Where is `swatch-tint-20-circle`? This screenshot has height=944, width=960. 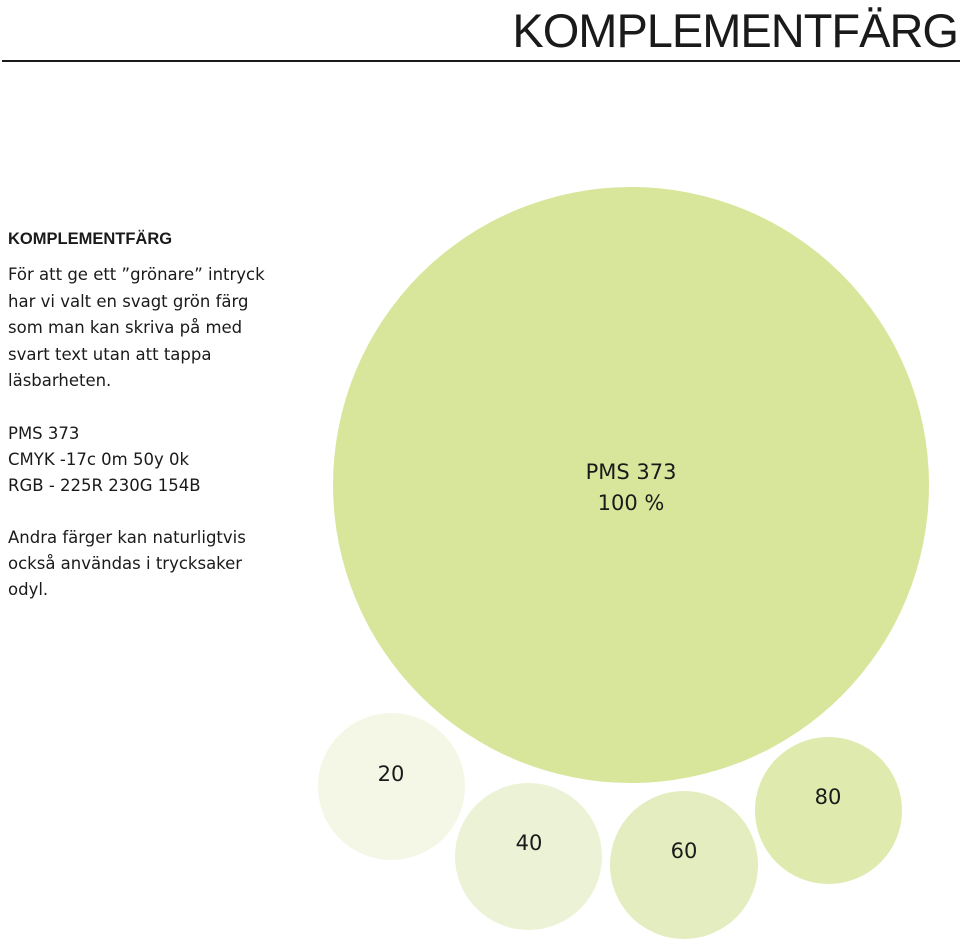
swatch-tint-20-circle is located at coordinates (391, 786).